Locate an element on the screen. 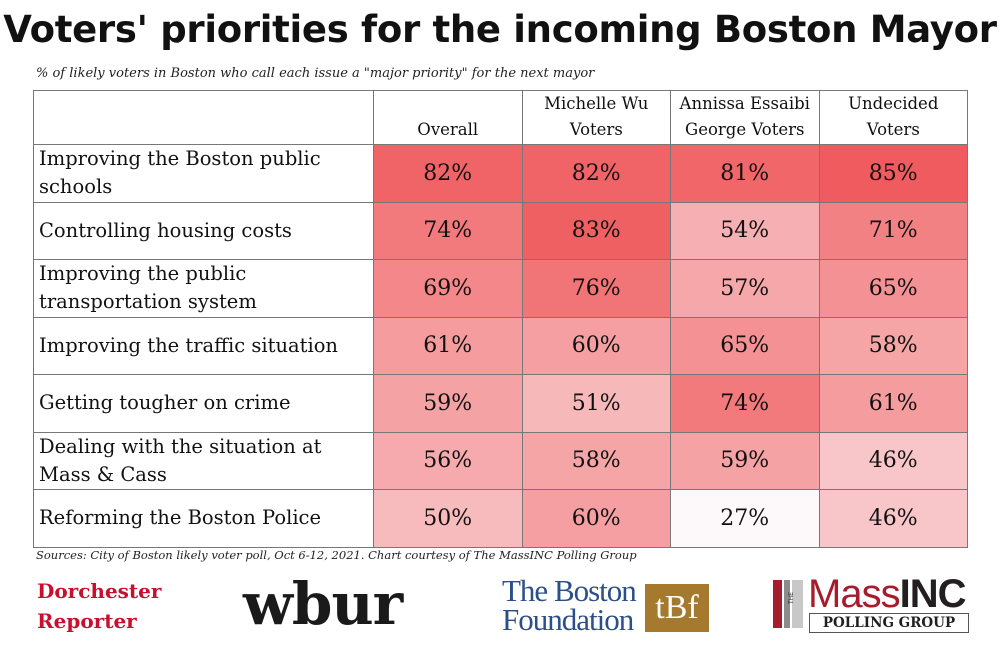 The height and width of the screenshot is (652, 1000). dorchester-logo-line1: Dorchester is located at coordinates (99, 591).